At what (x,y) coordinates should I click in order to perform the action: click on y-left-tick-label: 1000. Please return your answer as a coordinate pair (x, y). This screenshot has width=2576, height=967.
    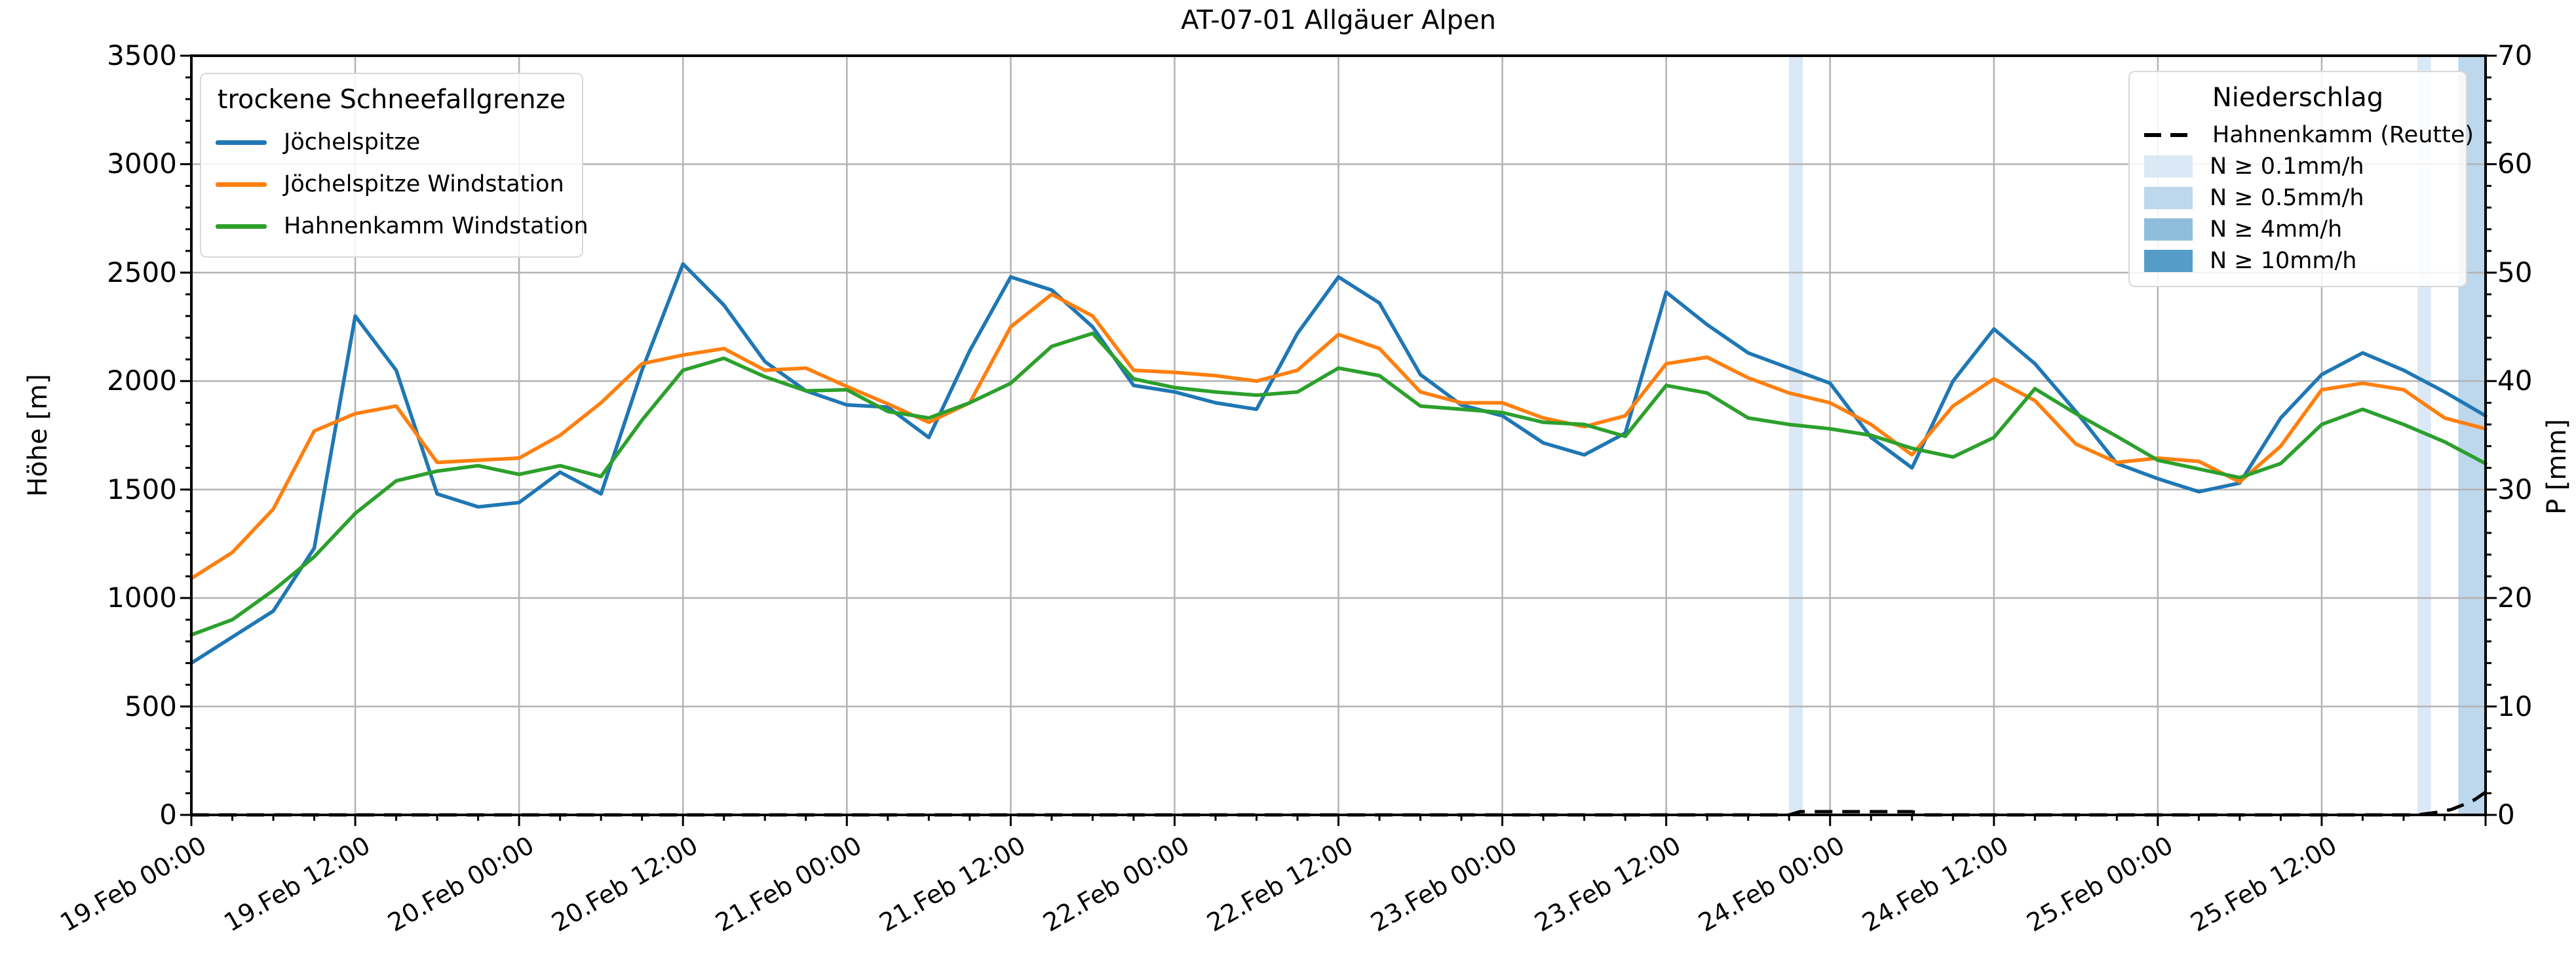
    Looking at the image, I should click on (142, 598).